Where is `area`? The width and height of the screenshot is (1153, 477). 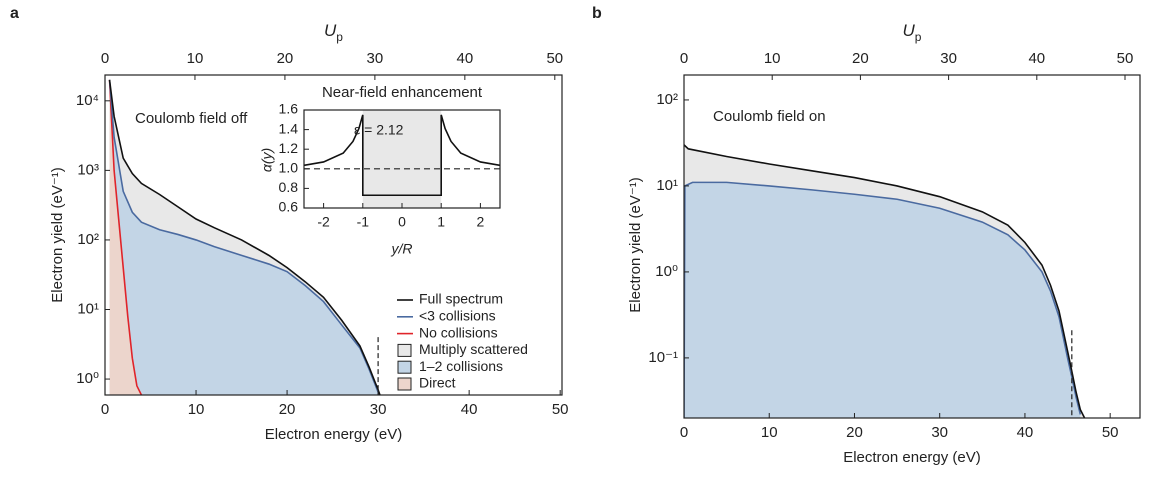 area is located at coordinates (125, 237).